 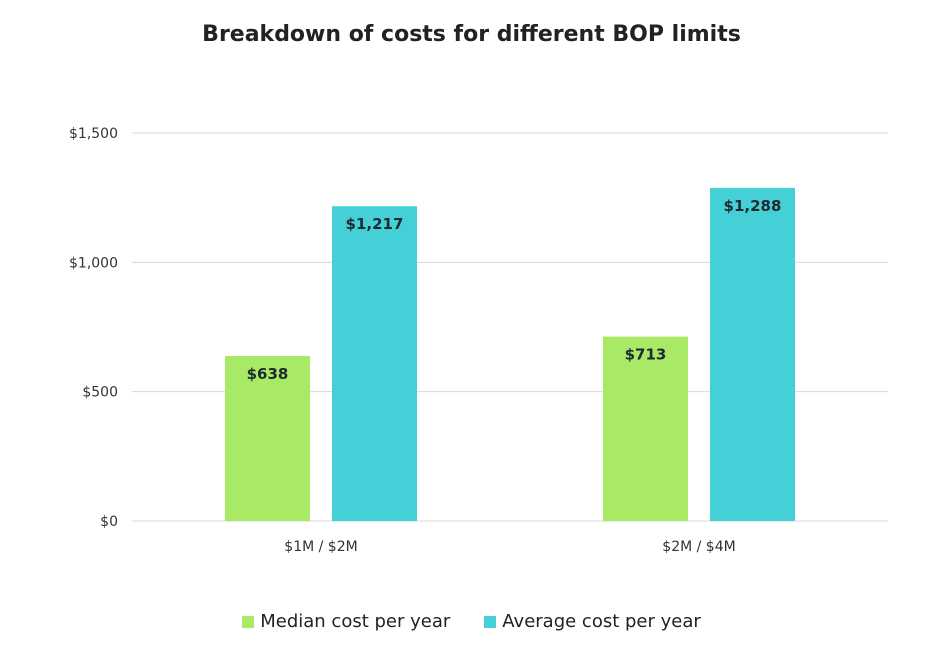 I want to click on legend-swatch-average, so click(x=490, y=621).